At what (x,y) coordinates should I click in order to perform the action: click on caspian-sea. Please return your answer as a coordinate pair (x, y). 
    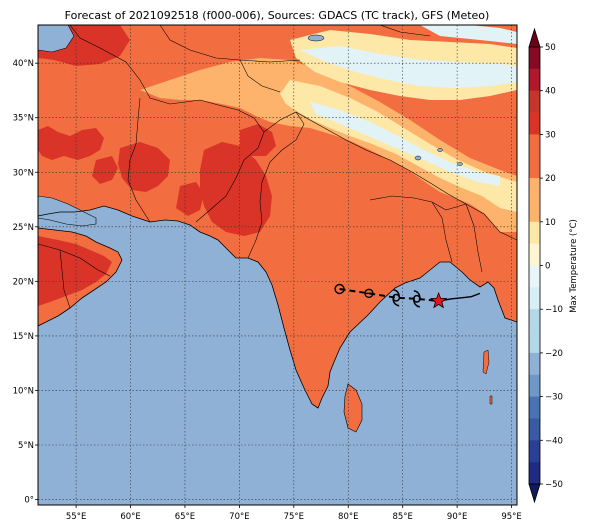
    Looking at the image, I should click on (56, 39).